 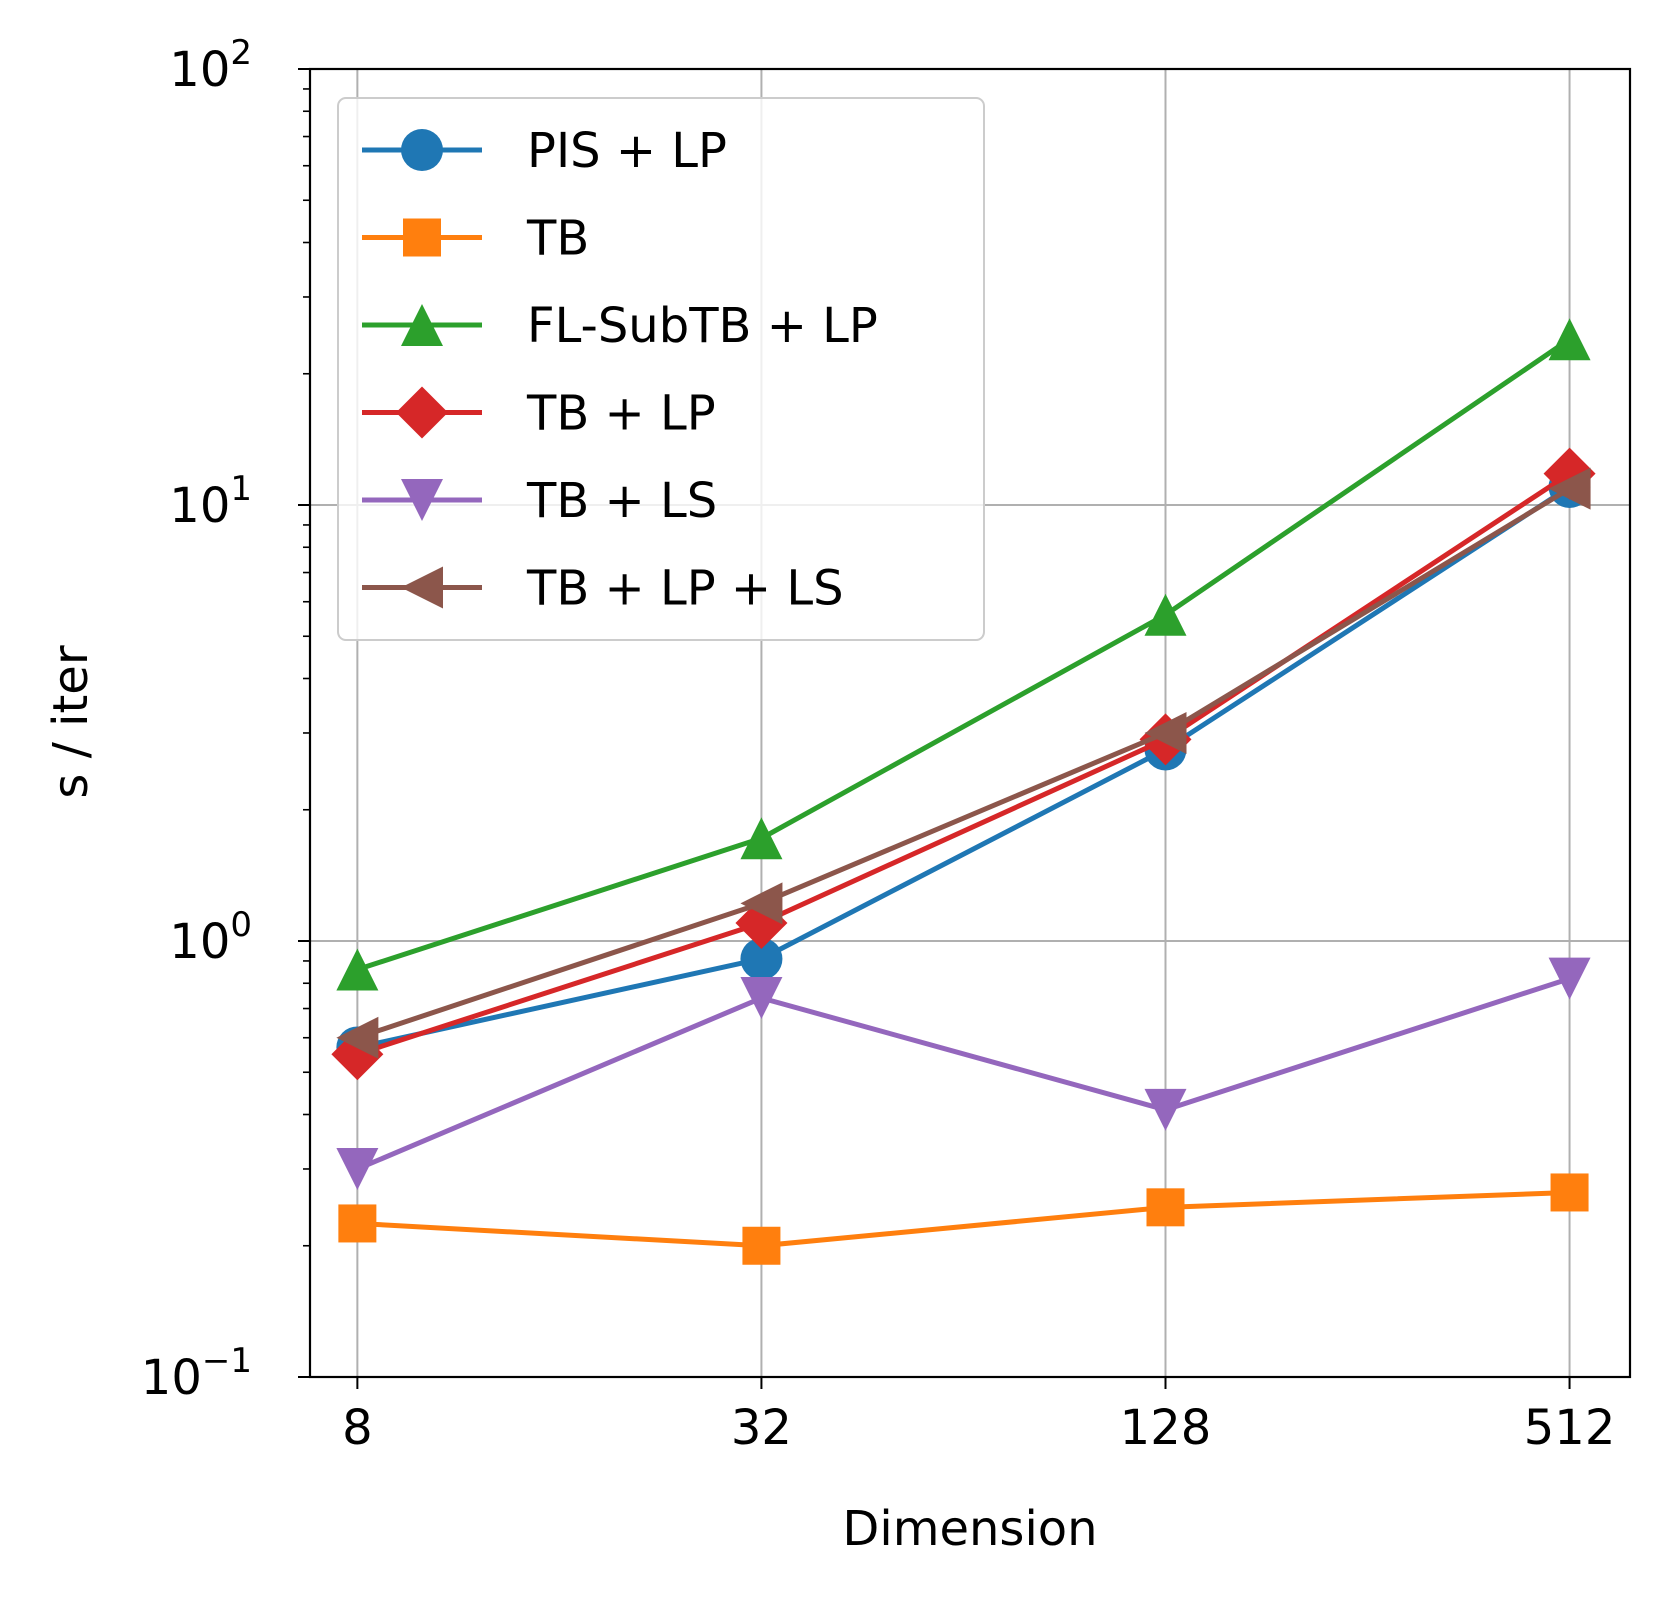 What do you see at coordinates (621, 501) in the screenshot?
I see `legend-label: TB + LS` at bounding box center [621, 501].